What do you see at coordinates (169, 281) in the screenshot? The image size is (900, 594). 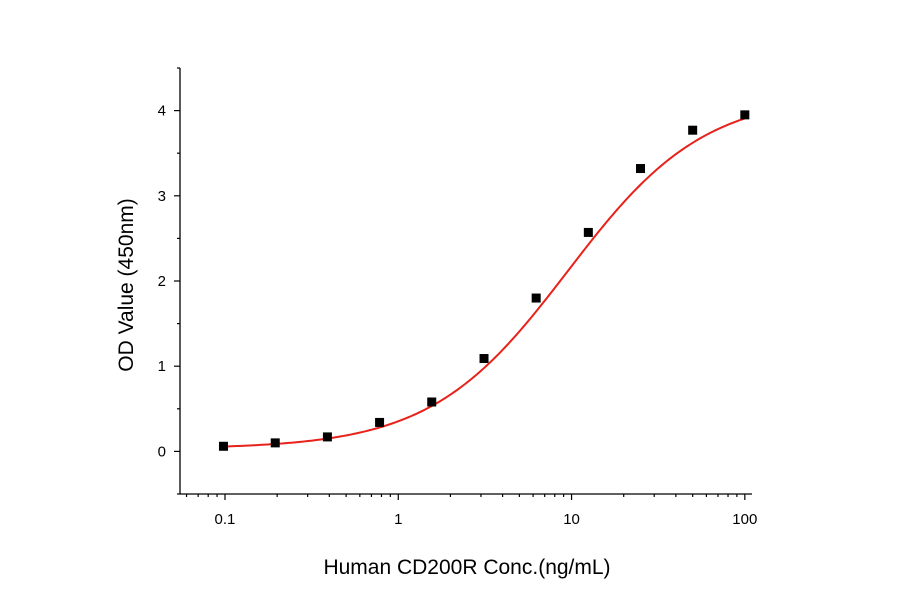 I see `y-axis: 0 1 2 3 4` at bounding box center [169, 281].